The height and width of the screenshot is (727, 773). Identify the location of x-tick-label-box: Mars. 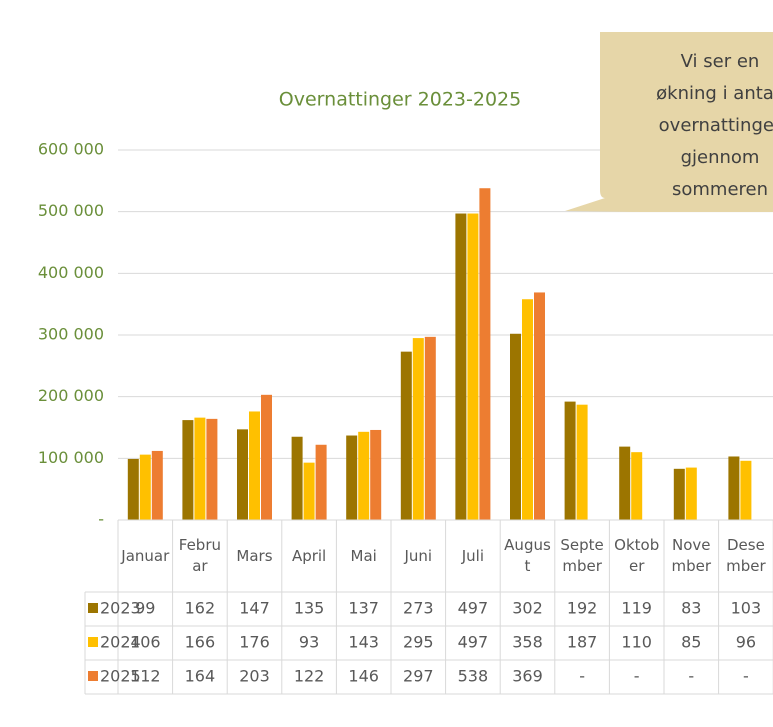
(254, 555).